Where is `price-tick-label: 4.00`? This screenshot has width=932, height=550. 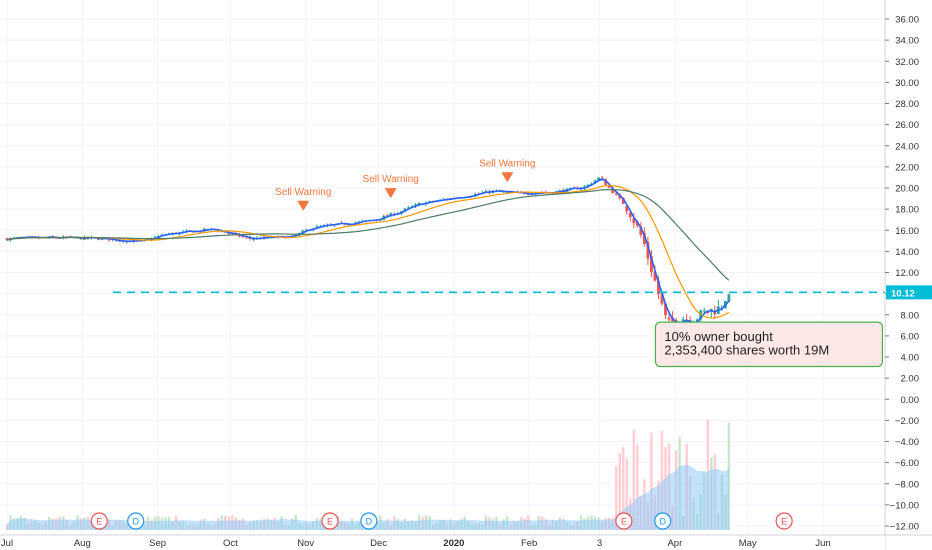
price-tick-label: 4.00 is located at coordinates (910, 358).